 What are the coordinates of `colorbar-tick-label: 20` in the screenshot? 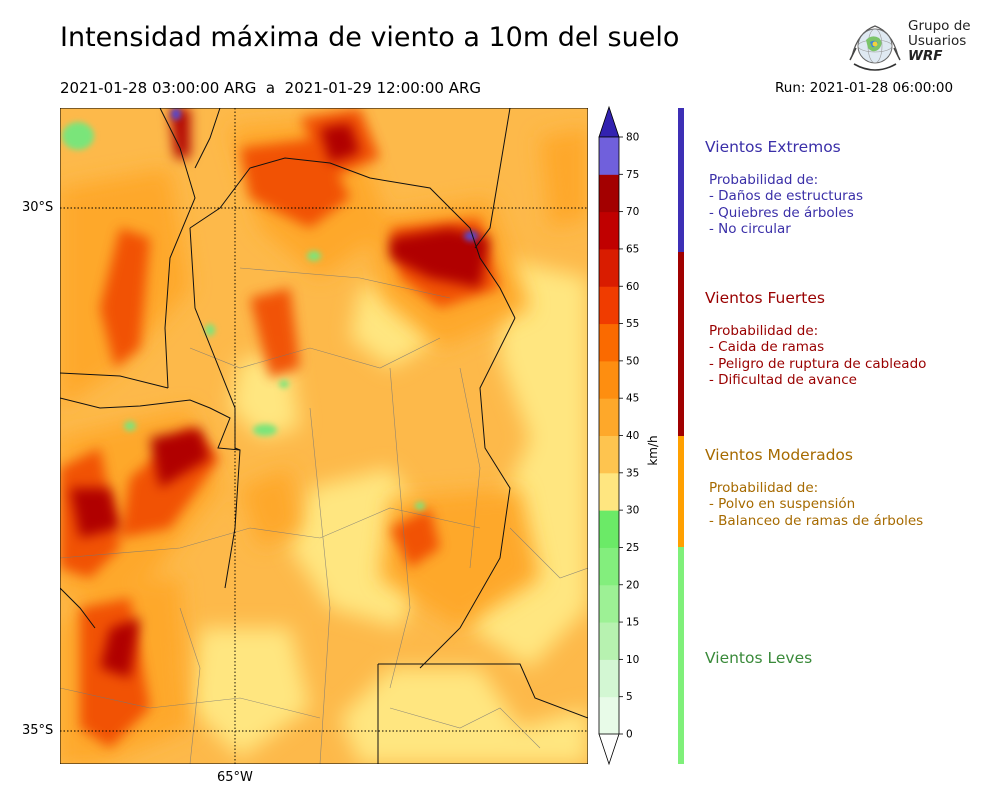 It's located at (632, 585).